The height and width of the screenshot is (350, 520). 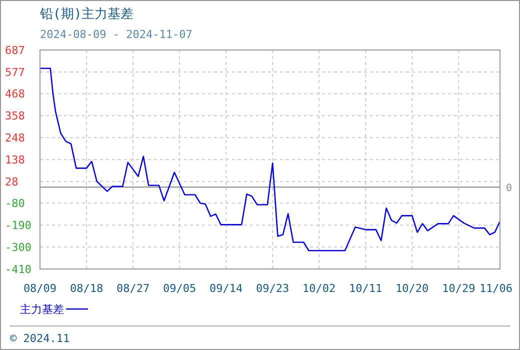 What do you see at coordinates (496, 288) in the screenshot?
I see `x-tick-label: 11/06` at bounding box center [496, 288].